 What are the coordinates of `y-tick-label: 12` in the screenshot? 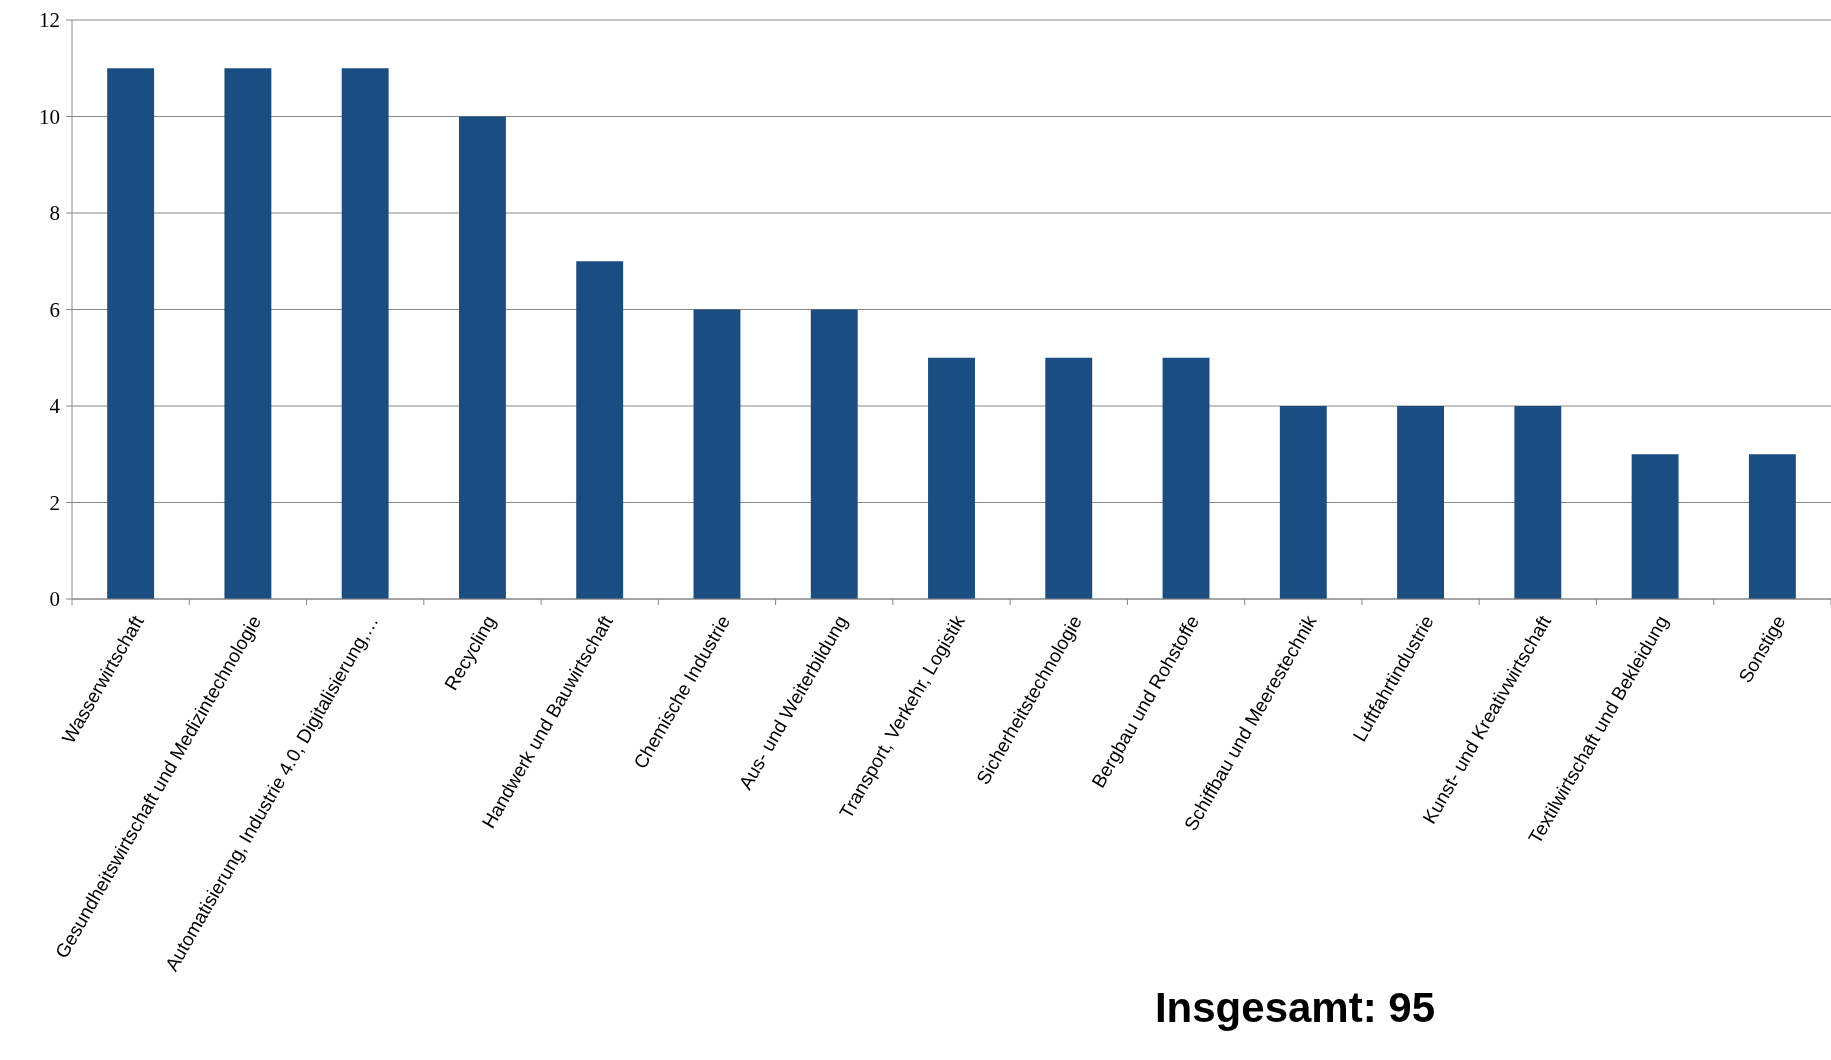 It's located at (49, 20).